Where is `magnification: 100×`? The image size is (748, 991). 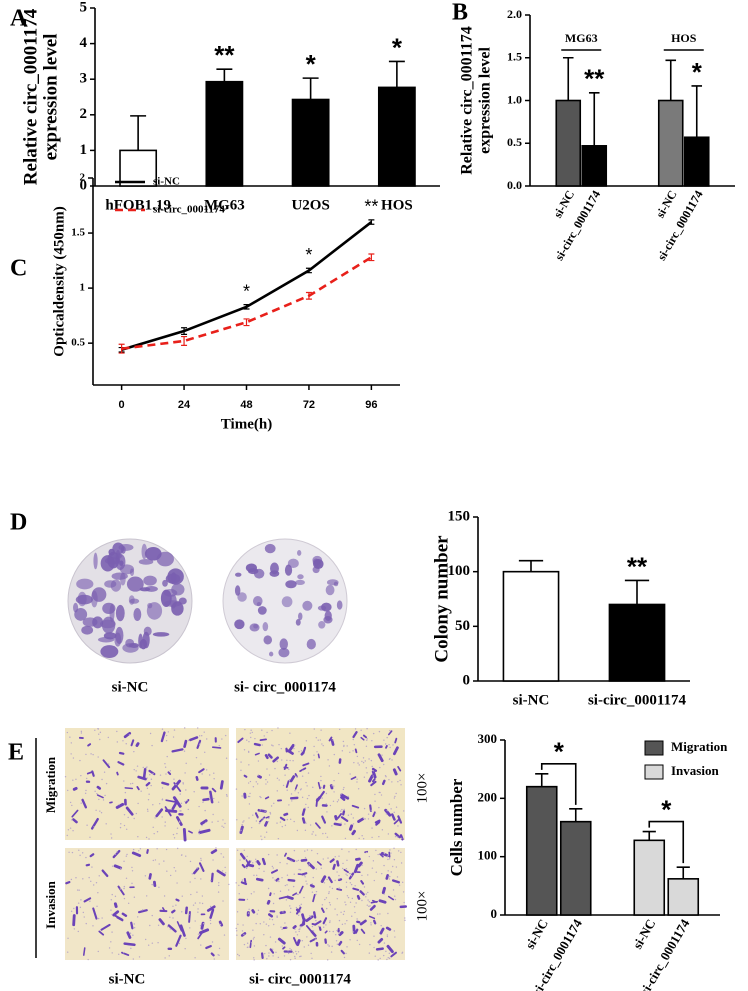 magnification: 100× is located at coordinates (422, 788).